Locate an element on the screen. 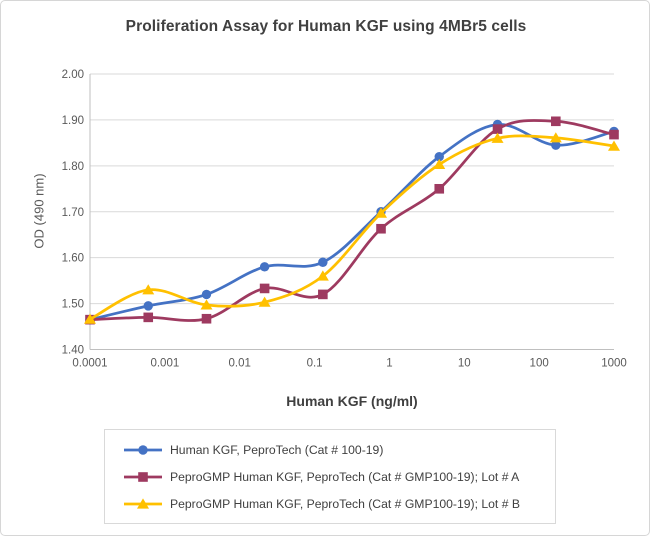 The height and width of the screenshot is (536, 650). x-tick-label: 10 is located at coordinates (464, 364).